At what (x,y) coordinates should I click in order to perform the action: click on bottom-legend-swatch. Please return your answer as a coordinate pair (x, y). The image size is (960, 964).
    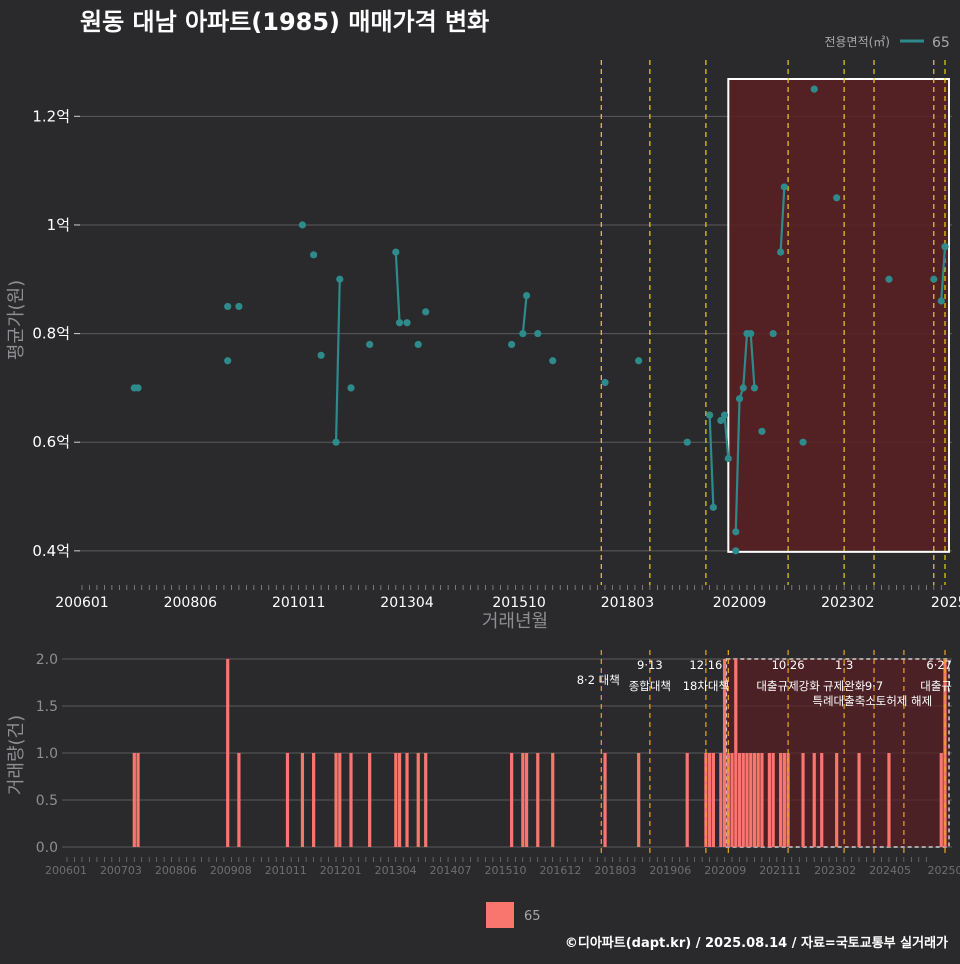
    Looking at the image, I should click on (500, 915).